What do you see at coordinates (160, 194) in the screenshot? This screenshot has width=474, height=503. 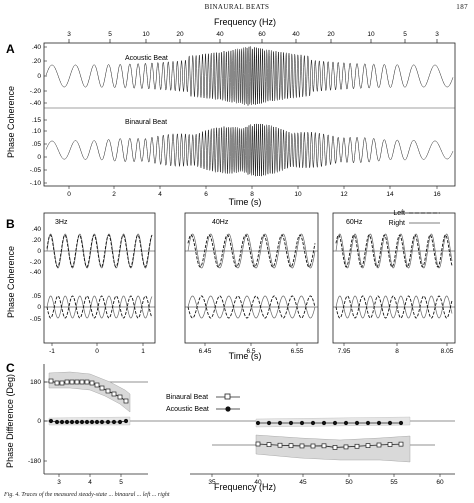 I see `panel-a-x-tick-label: 4` at bounding box center [160, 194].